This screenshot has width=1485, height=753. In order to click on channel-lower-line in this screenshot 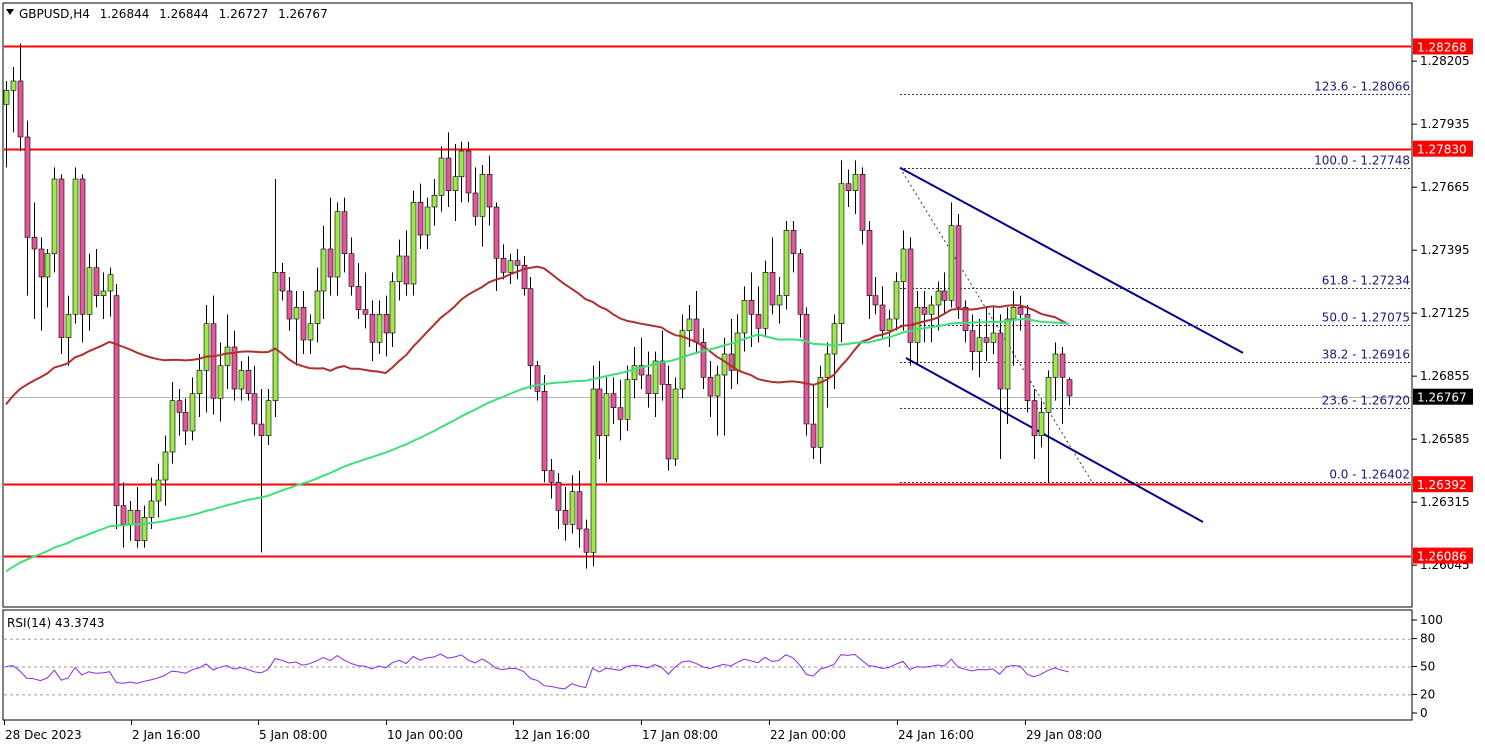, I will do `click(1054, 440)`.